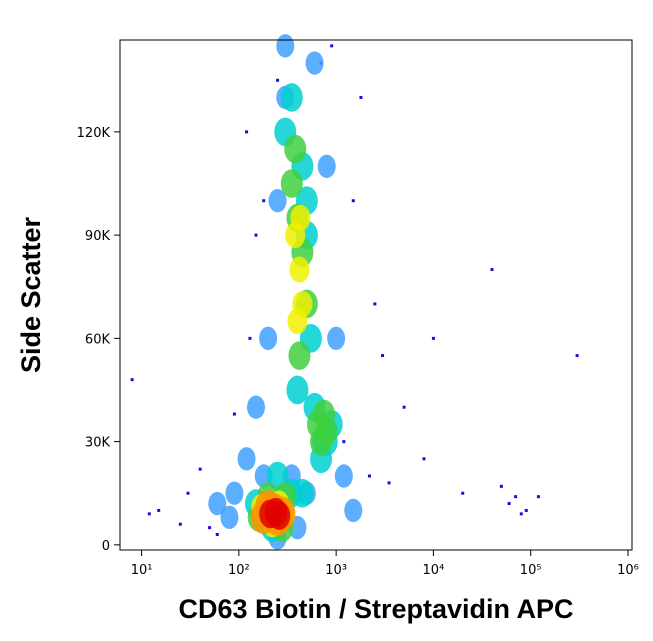 The height and width of the screenshot is (641, 653). I want to click on x-tick-label: 10¹, so click(142, 570).